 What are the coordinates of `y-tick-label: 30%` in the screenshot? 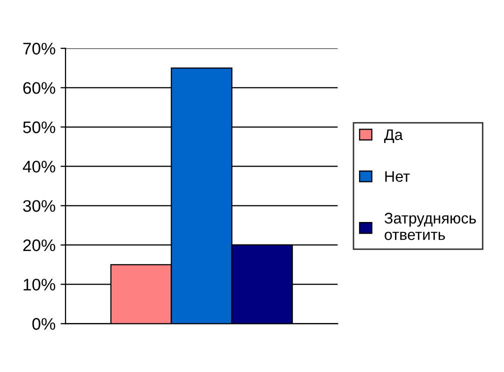 It's located at (39, 206).